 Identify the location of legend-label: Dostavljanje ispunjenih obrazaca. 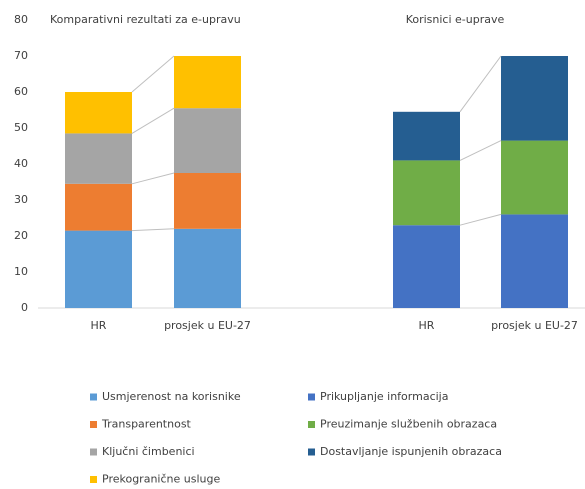
(411, 451).